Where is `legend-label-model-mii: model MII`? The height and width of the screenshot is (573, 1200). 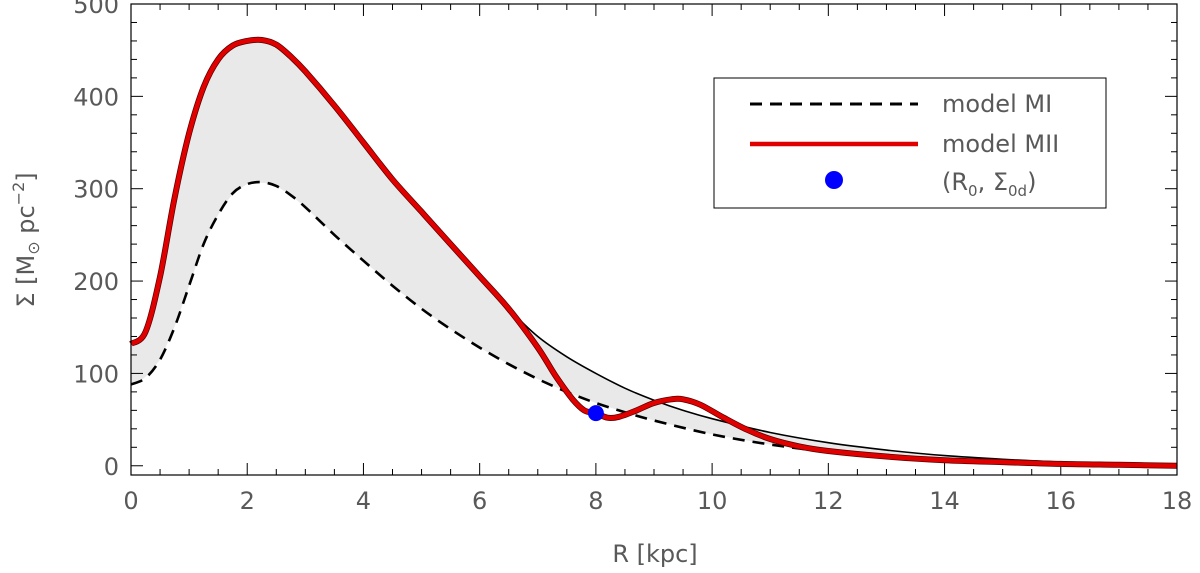 legend-label-model-mii: model MII is located at coordinates (1000, 144).